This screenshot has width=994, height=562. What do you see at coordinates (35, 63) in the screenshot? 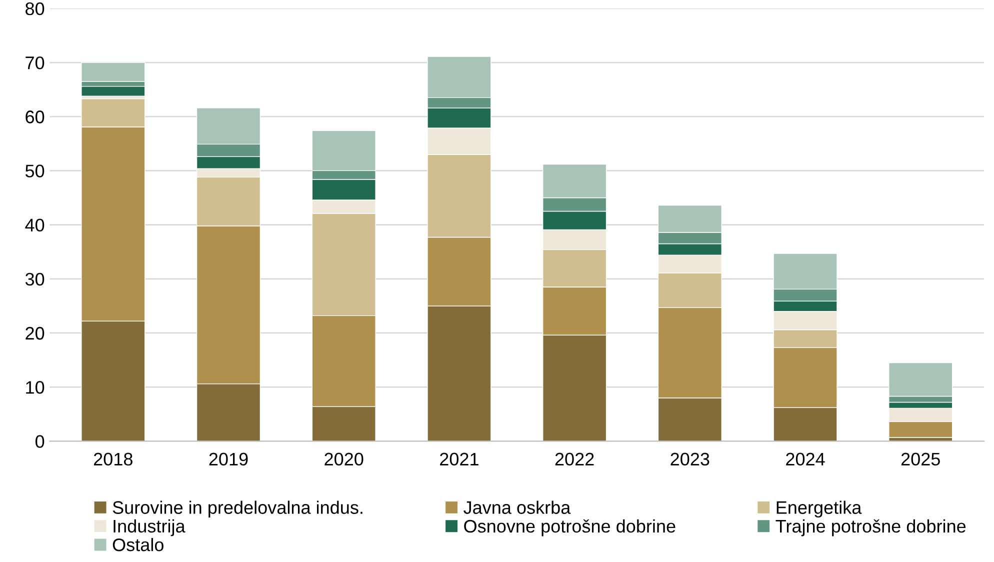
I see `y-tick-label: 70` at bounding box center [35, 63].